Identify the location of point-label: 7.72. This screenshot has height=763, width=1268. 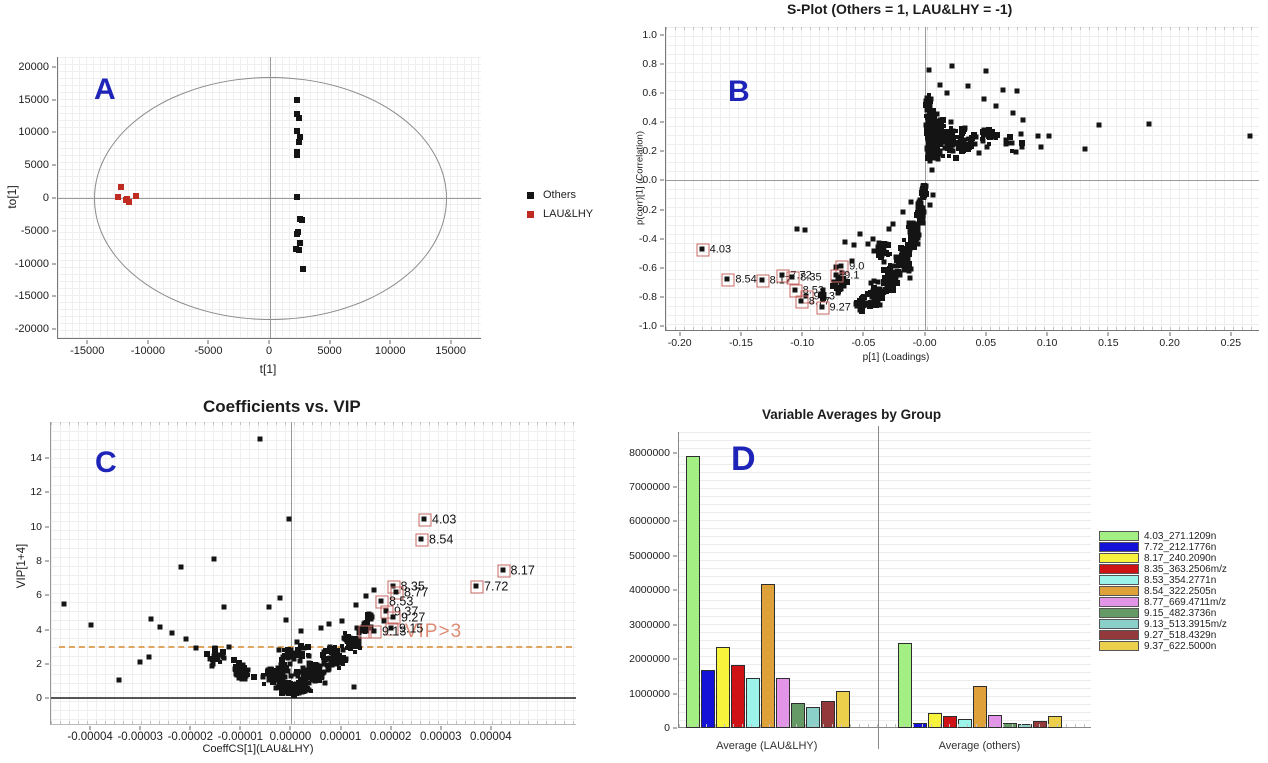
(496, 586).